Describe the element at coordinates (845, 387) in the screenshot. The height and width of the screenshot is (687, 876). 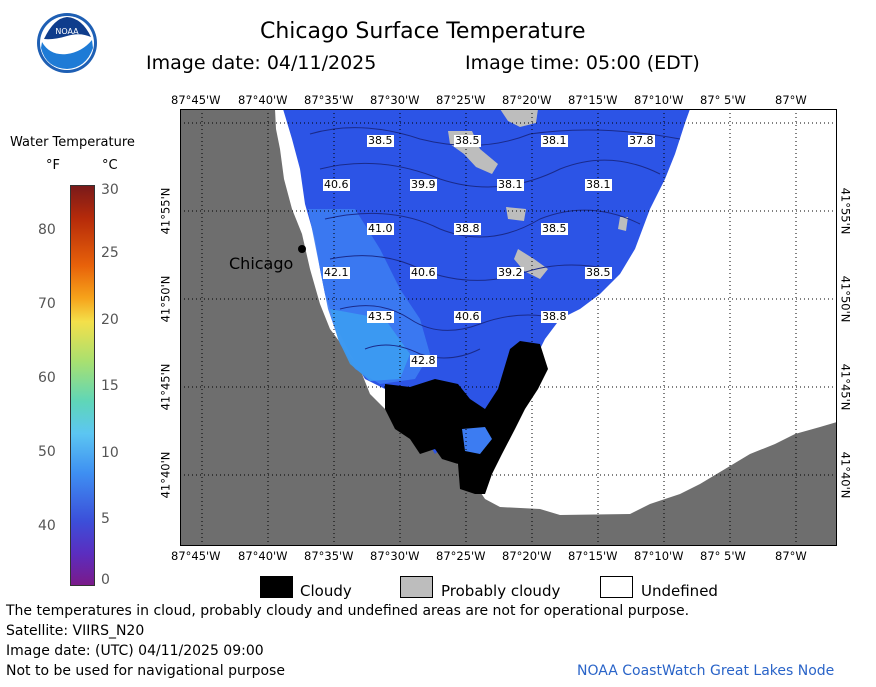
I see `lat-label-right: 41°45'N` at that location.